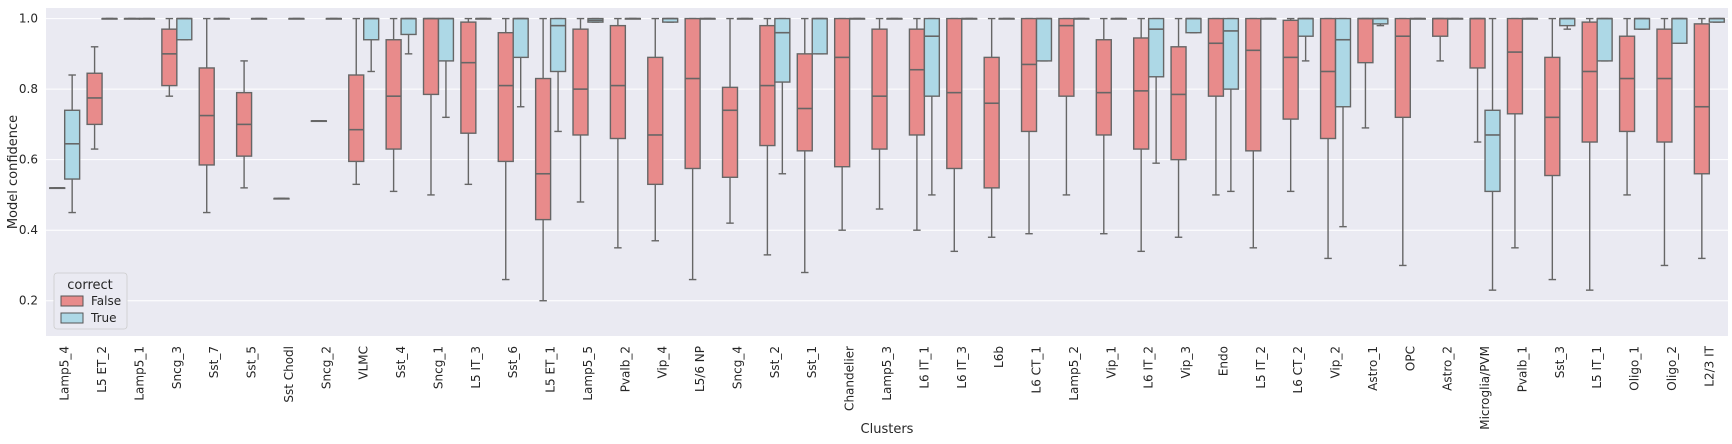  What do you see at coordinates (102, 369) in the screenshot?
I see `x-tick-label: L5 ET_2` at bounding box center [102, 369].